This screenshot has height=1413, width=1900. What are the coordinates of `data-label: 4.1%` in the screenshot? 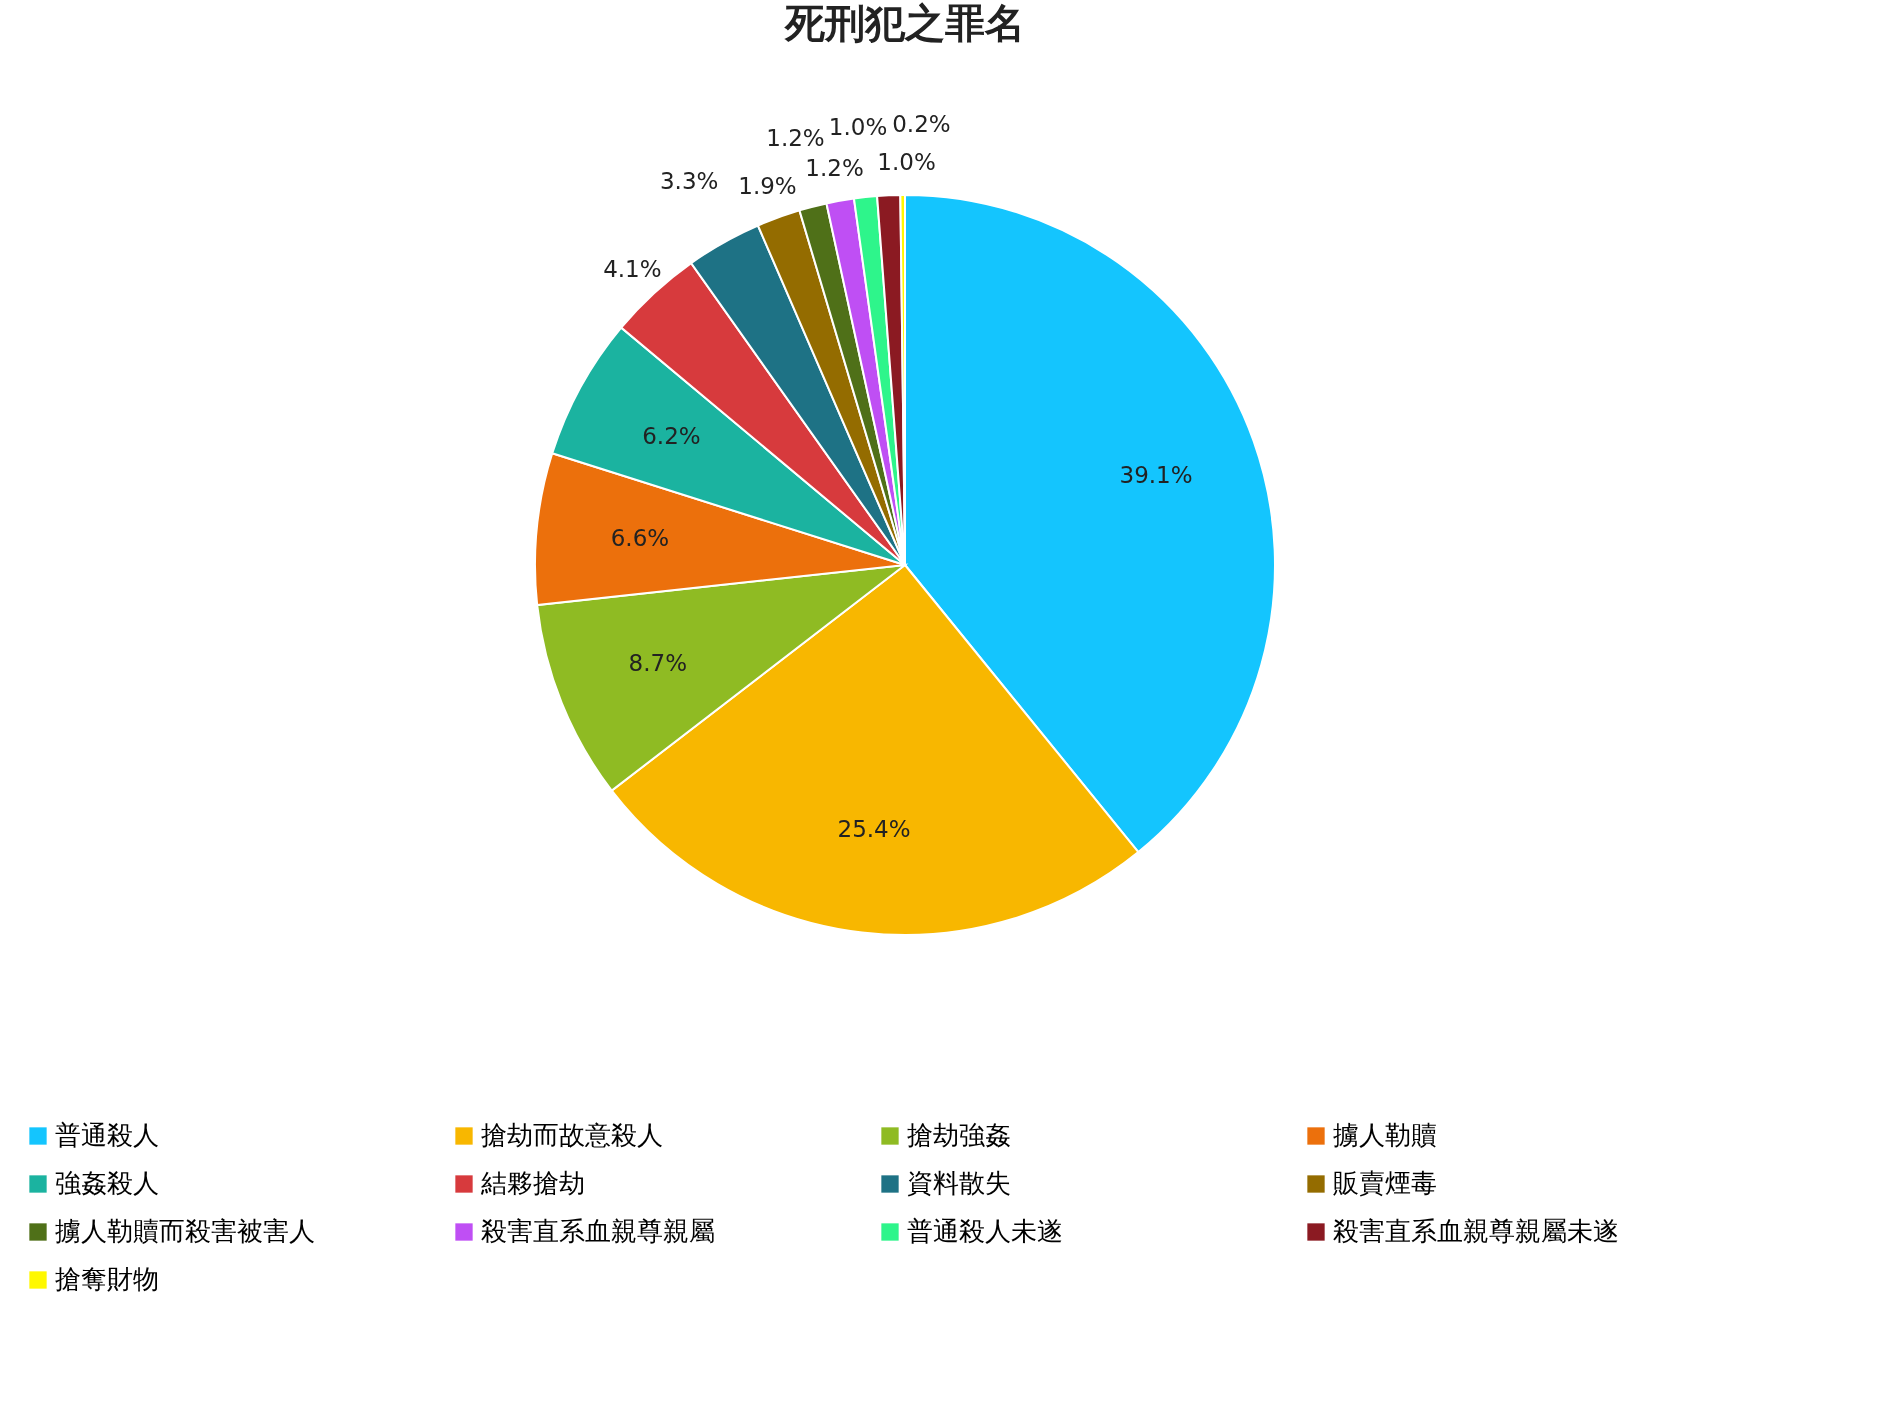 It's located at (632, 268).